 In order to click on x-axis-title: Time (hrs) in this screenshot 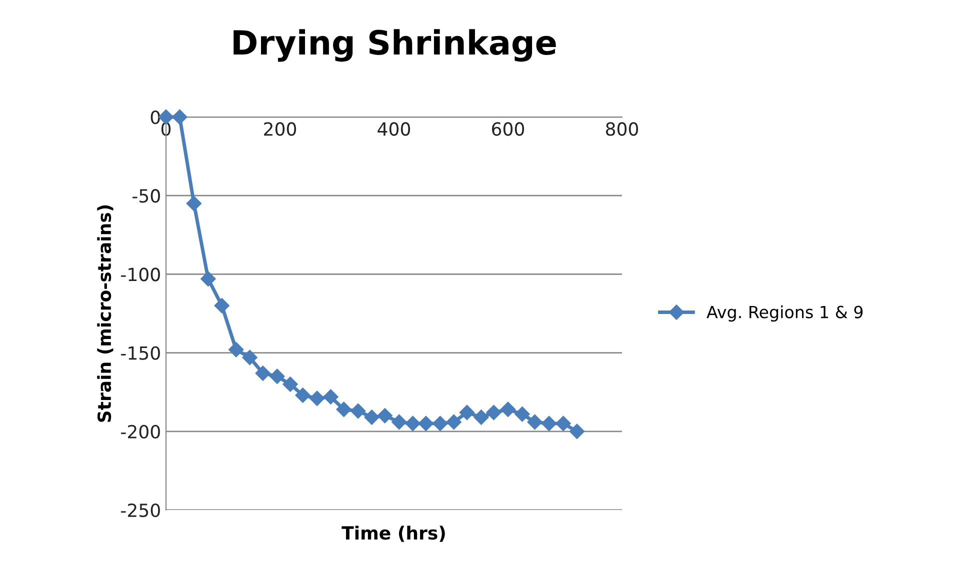, I will do `click(393, 534)`.